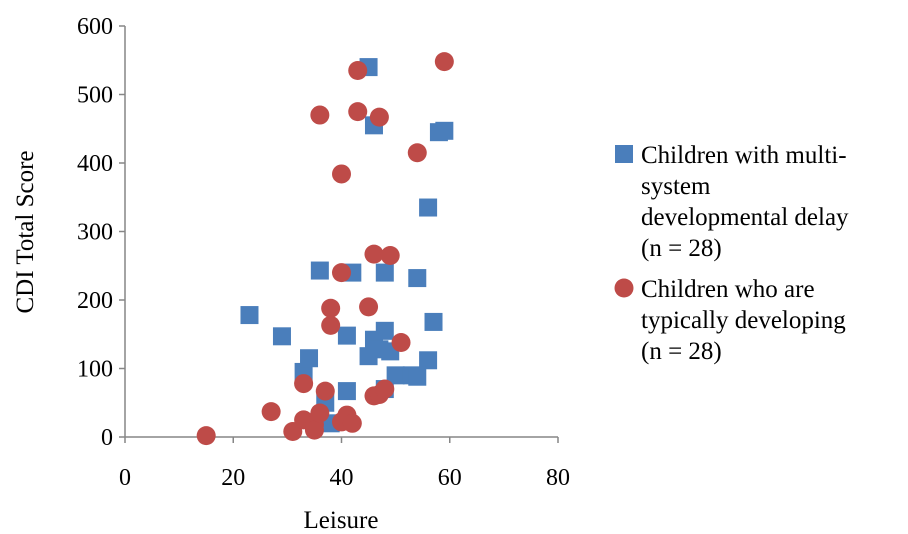 The image size is (908, 534). I want to click on y-axis-ticks: 0 100 200 300 400 500 600, so click(101, 232).